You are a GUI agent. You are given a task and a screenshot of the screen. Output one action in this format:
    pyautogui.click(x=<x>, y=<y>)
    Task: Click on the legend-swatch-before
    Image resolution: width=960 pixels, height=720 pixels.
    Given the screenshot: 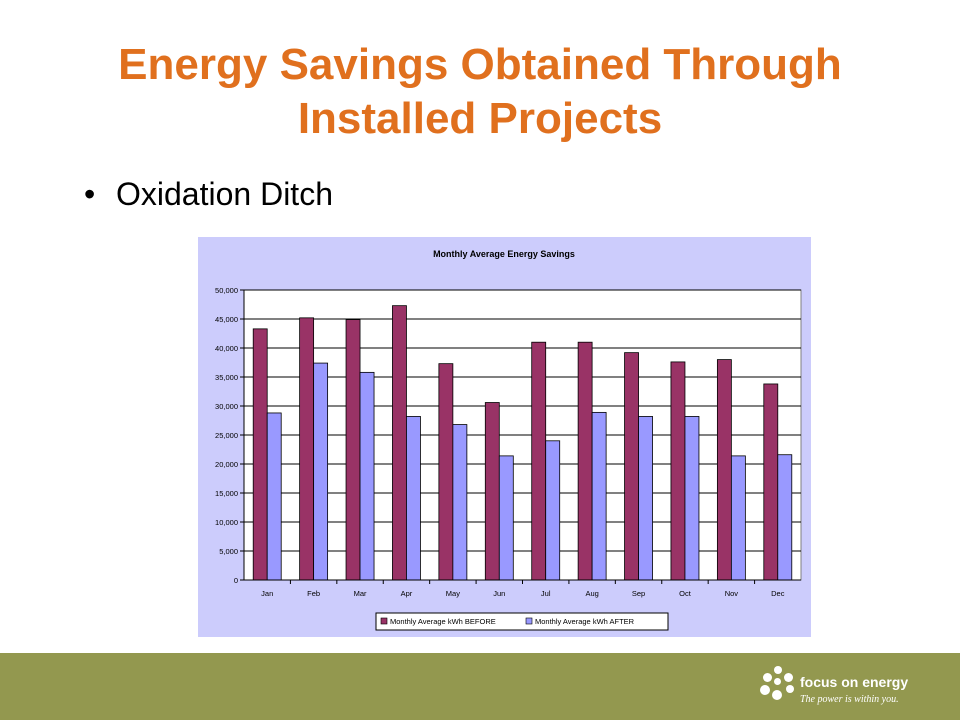 What is the action you would take?
    pyautogui.click(x=384, y=621)
    